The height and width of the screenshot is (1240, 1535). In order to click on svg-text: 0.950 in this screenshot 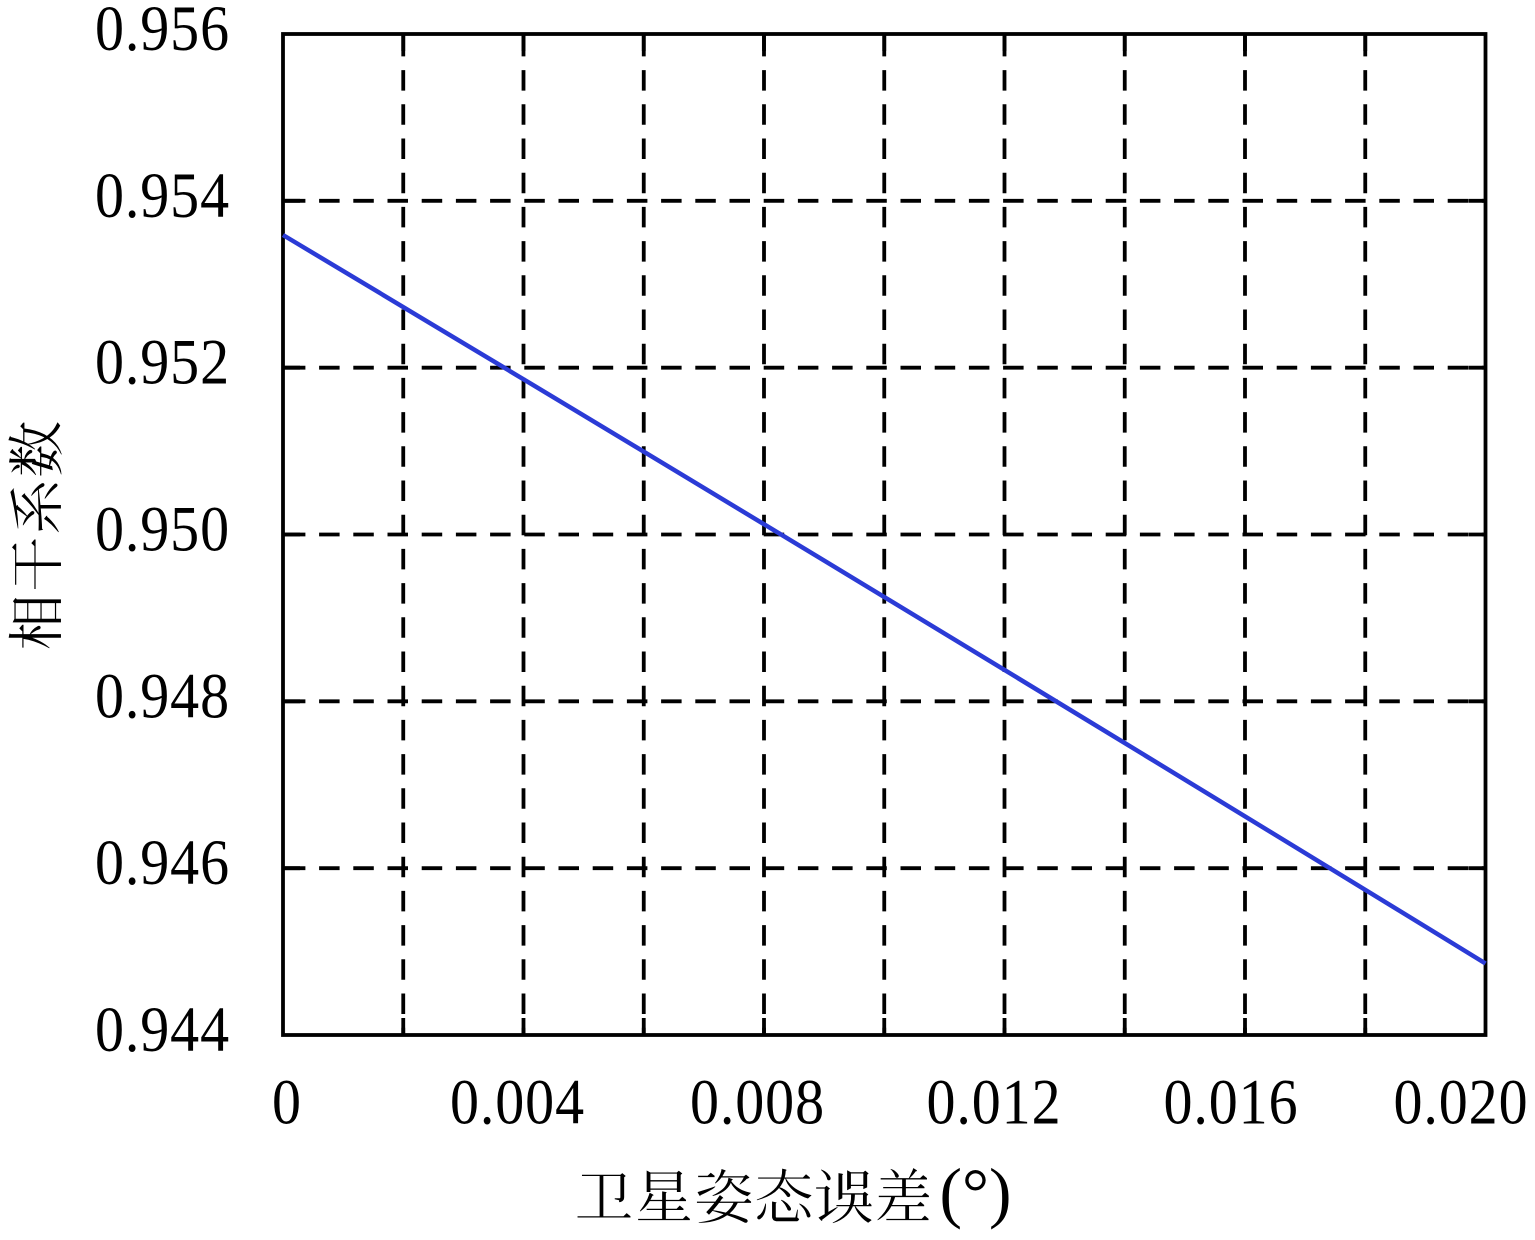, I will do `click(162, 530)`.